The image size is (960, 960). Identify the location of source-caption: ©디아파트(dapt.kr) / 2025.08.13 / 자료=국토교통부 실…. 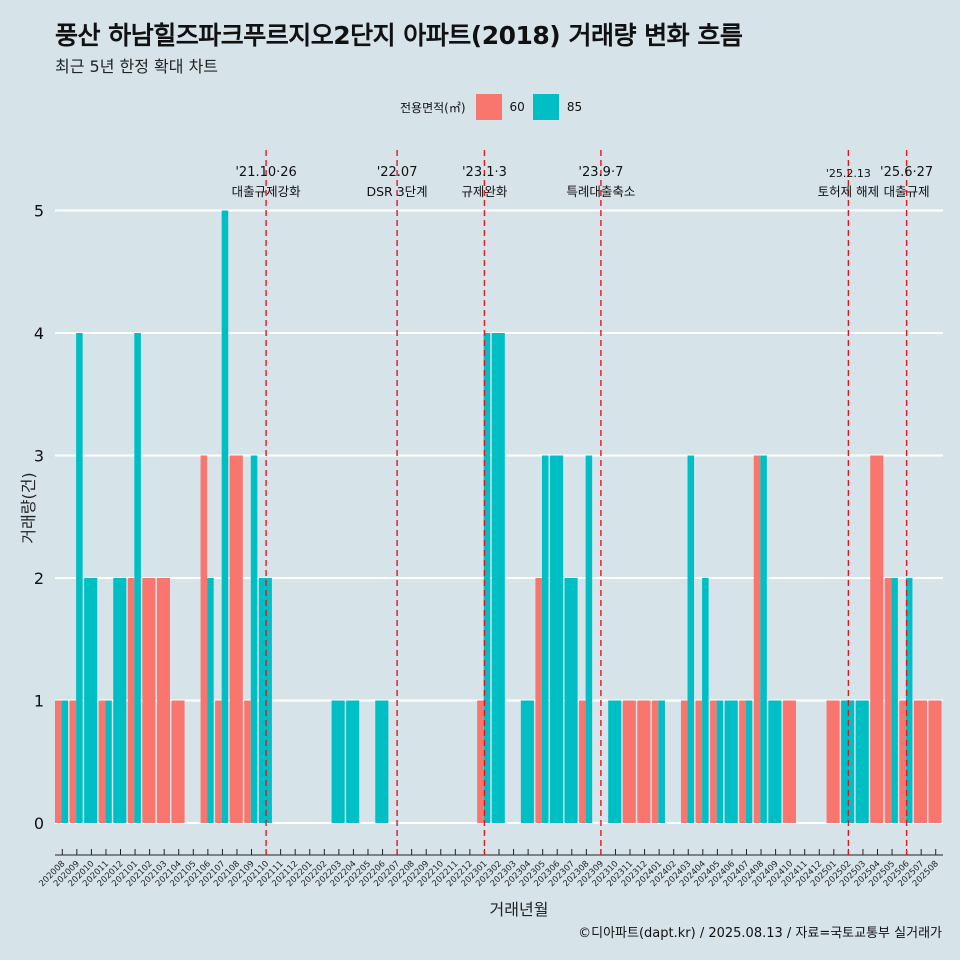
(760, 933).